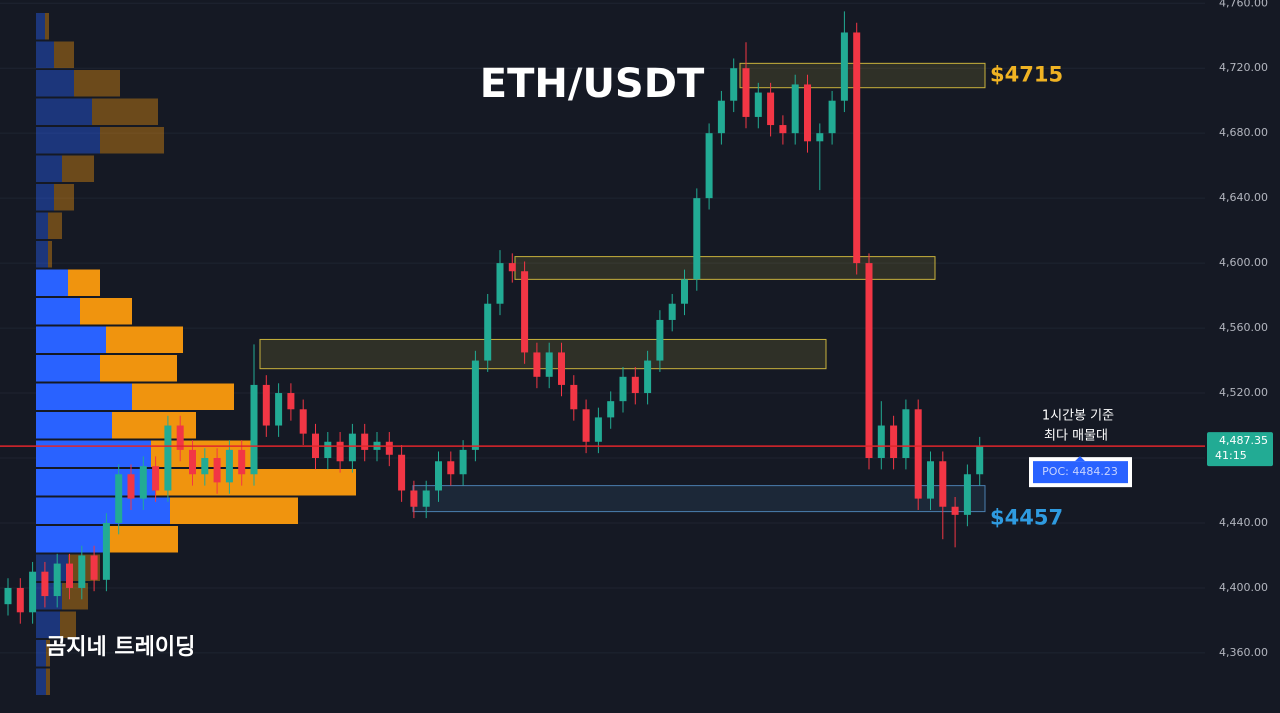 The width and height of the screenshot is (1280, 713). What do you see at coordinates (1080, 471) in the screenshot?
I see `poc-label: POC: 4484.23` at bounding box center [1080, 471].